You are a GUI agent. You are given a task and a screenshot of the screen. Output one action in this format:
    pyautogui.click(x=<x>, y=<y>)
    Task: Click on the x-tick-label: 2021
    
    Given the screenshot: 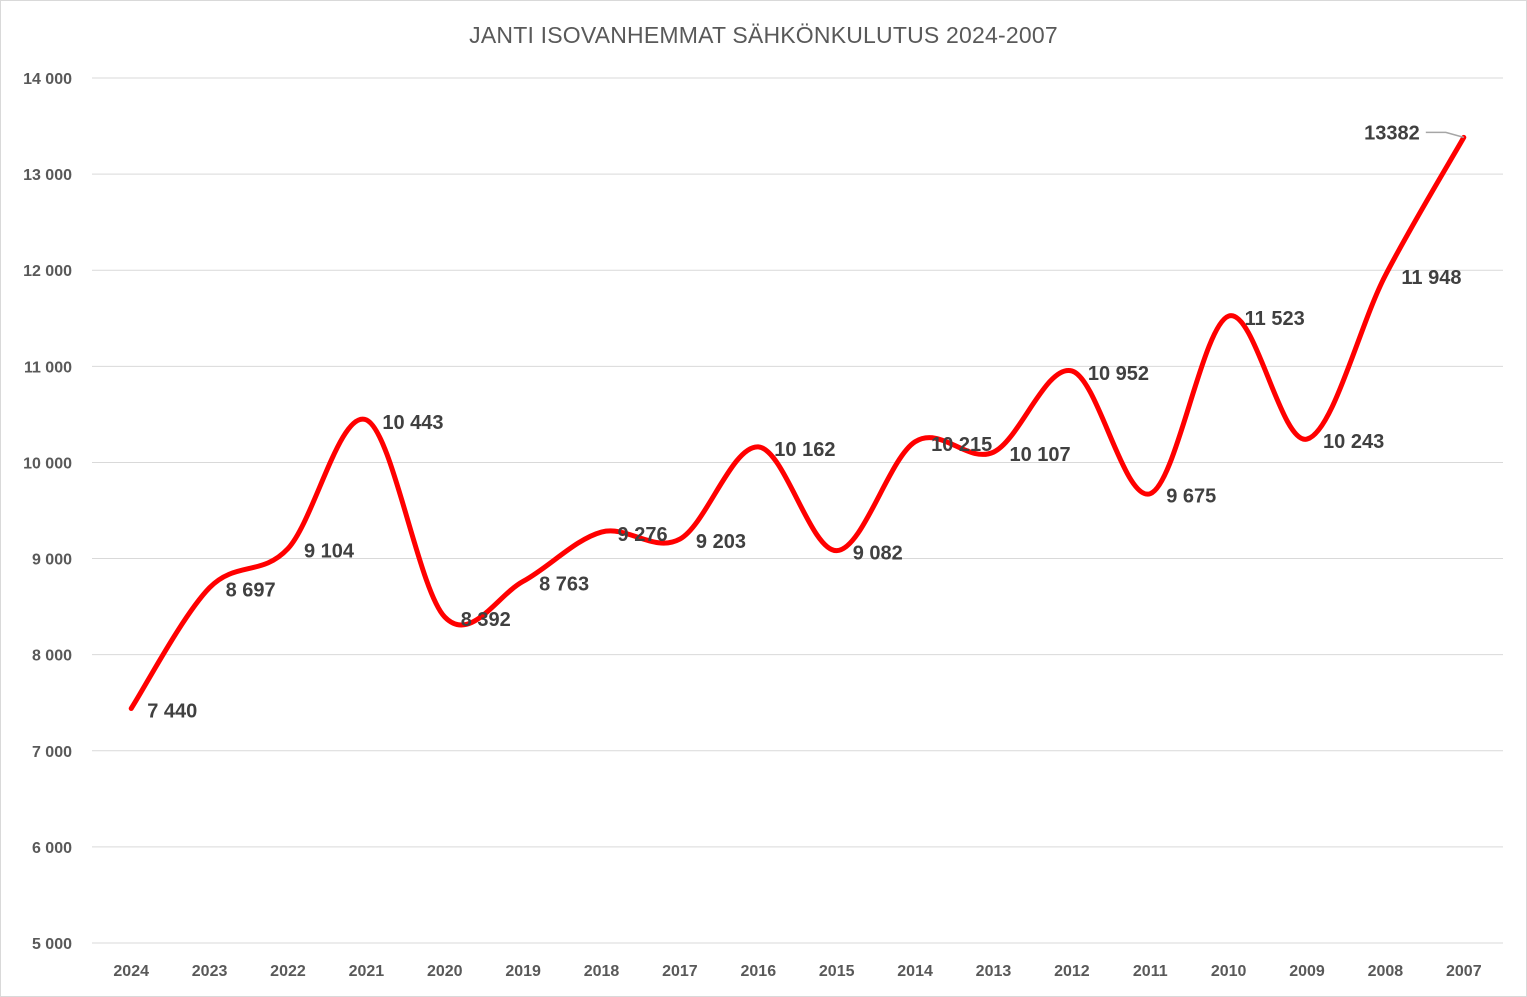 What is the action you would take?
    pyautogui.click(x=367, y=971)
    